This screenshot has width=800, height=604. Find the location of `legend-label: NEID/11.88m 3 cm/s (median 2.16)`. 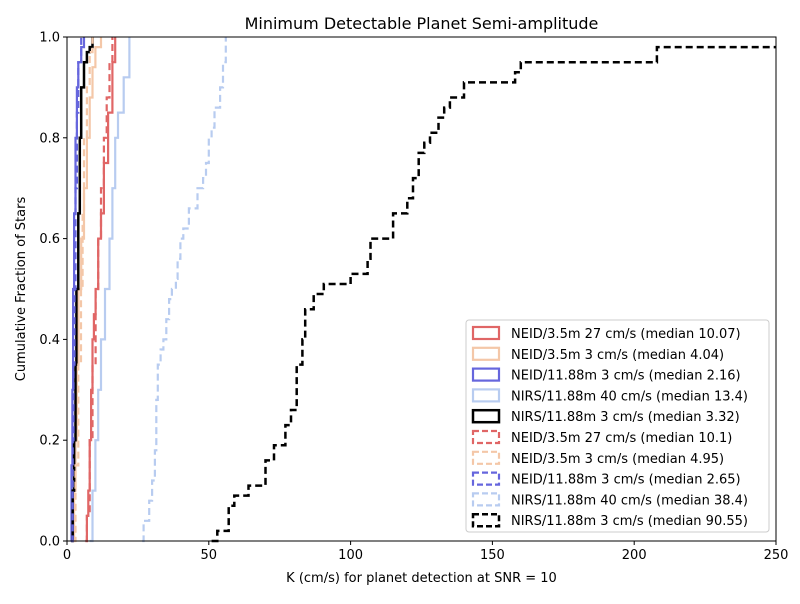

legend-label: NEID/11.88m 3 cm/s (median 2.16) is located at coordinates (626, 376).